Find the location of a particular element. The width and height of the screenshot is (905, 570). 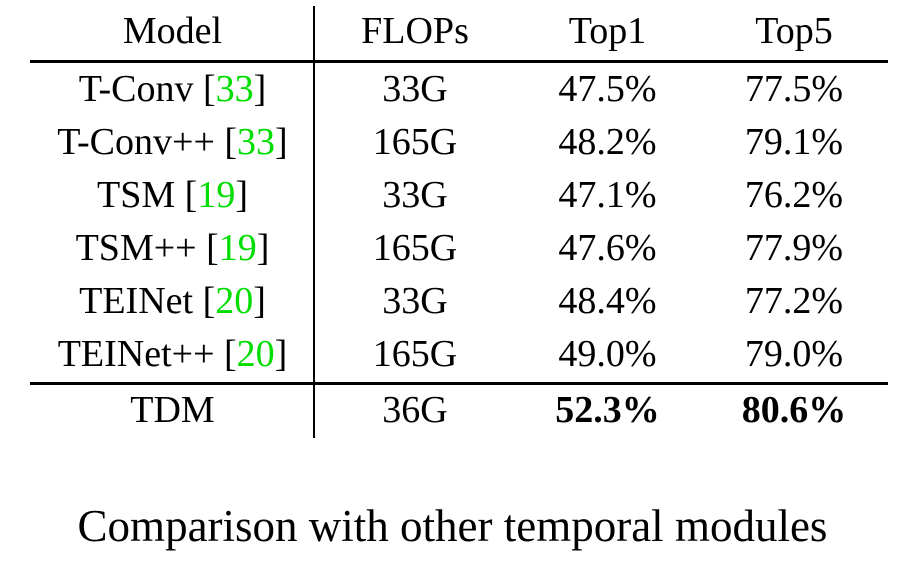

cell-model: TSM++ [19] is located at coordinates (172, 248).